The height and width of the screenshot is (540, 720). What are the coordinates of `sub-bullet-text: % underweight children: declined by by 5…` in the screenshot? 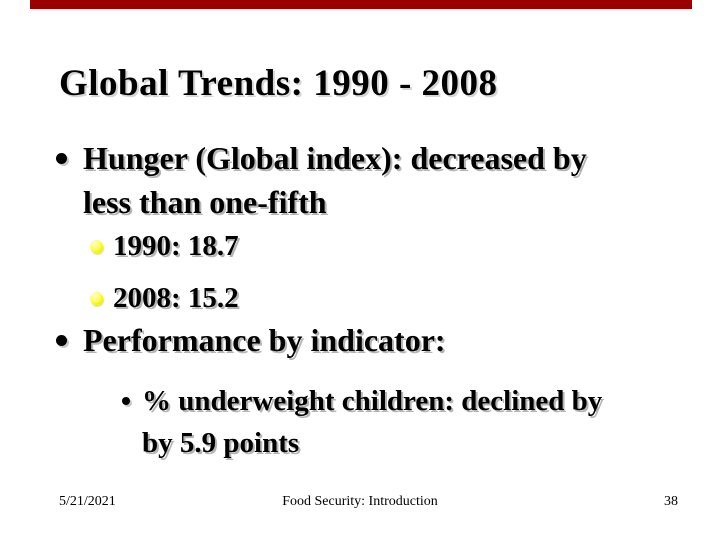 It's located at (372, 422).